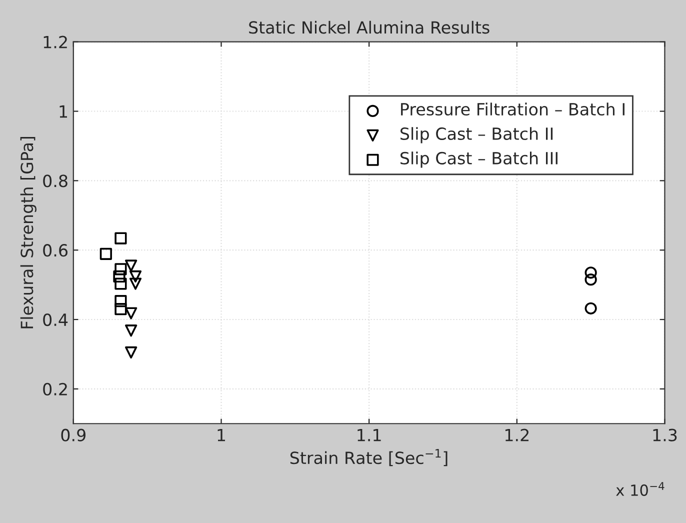 The image size is (686, 523). What do you see at coordinates (369, 457) in the screenshot?
I see `x-axis-title: Strain Rate [Sec$^{−1}$]` at bounding box center [369, 457].